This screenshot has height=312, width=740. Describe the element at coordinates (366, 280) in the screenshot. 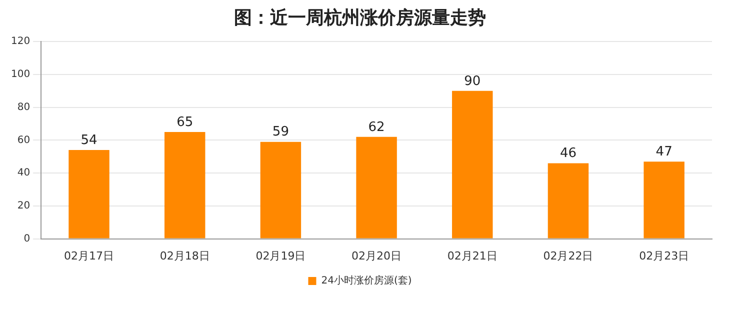

I see `legend-label: 24小时涨价房源(套)` at that location.